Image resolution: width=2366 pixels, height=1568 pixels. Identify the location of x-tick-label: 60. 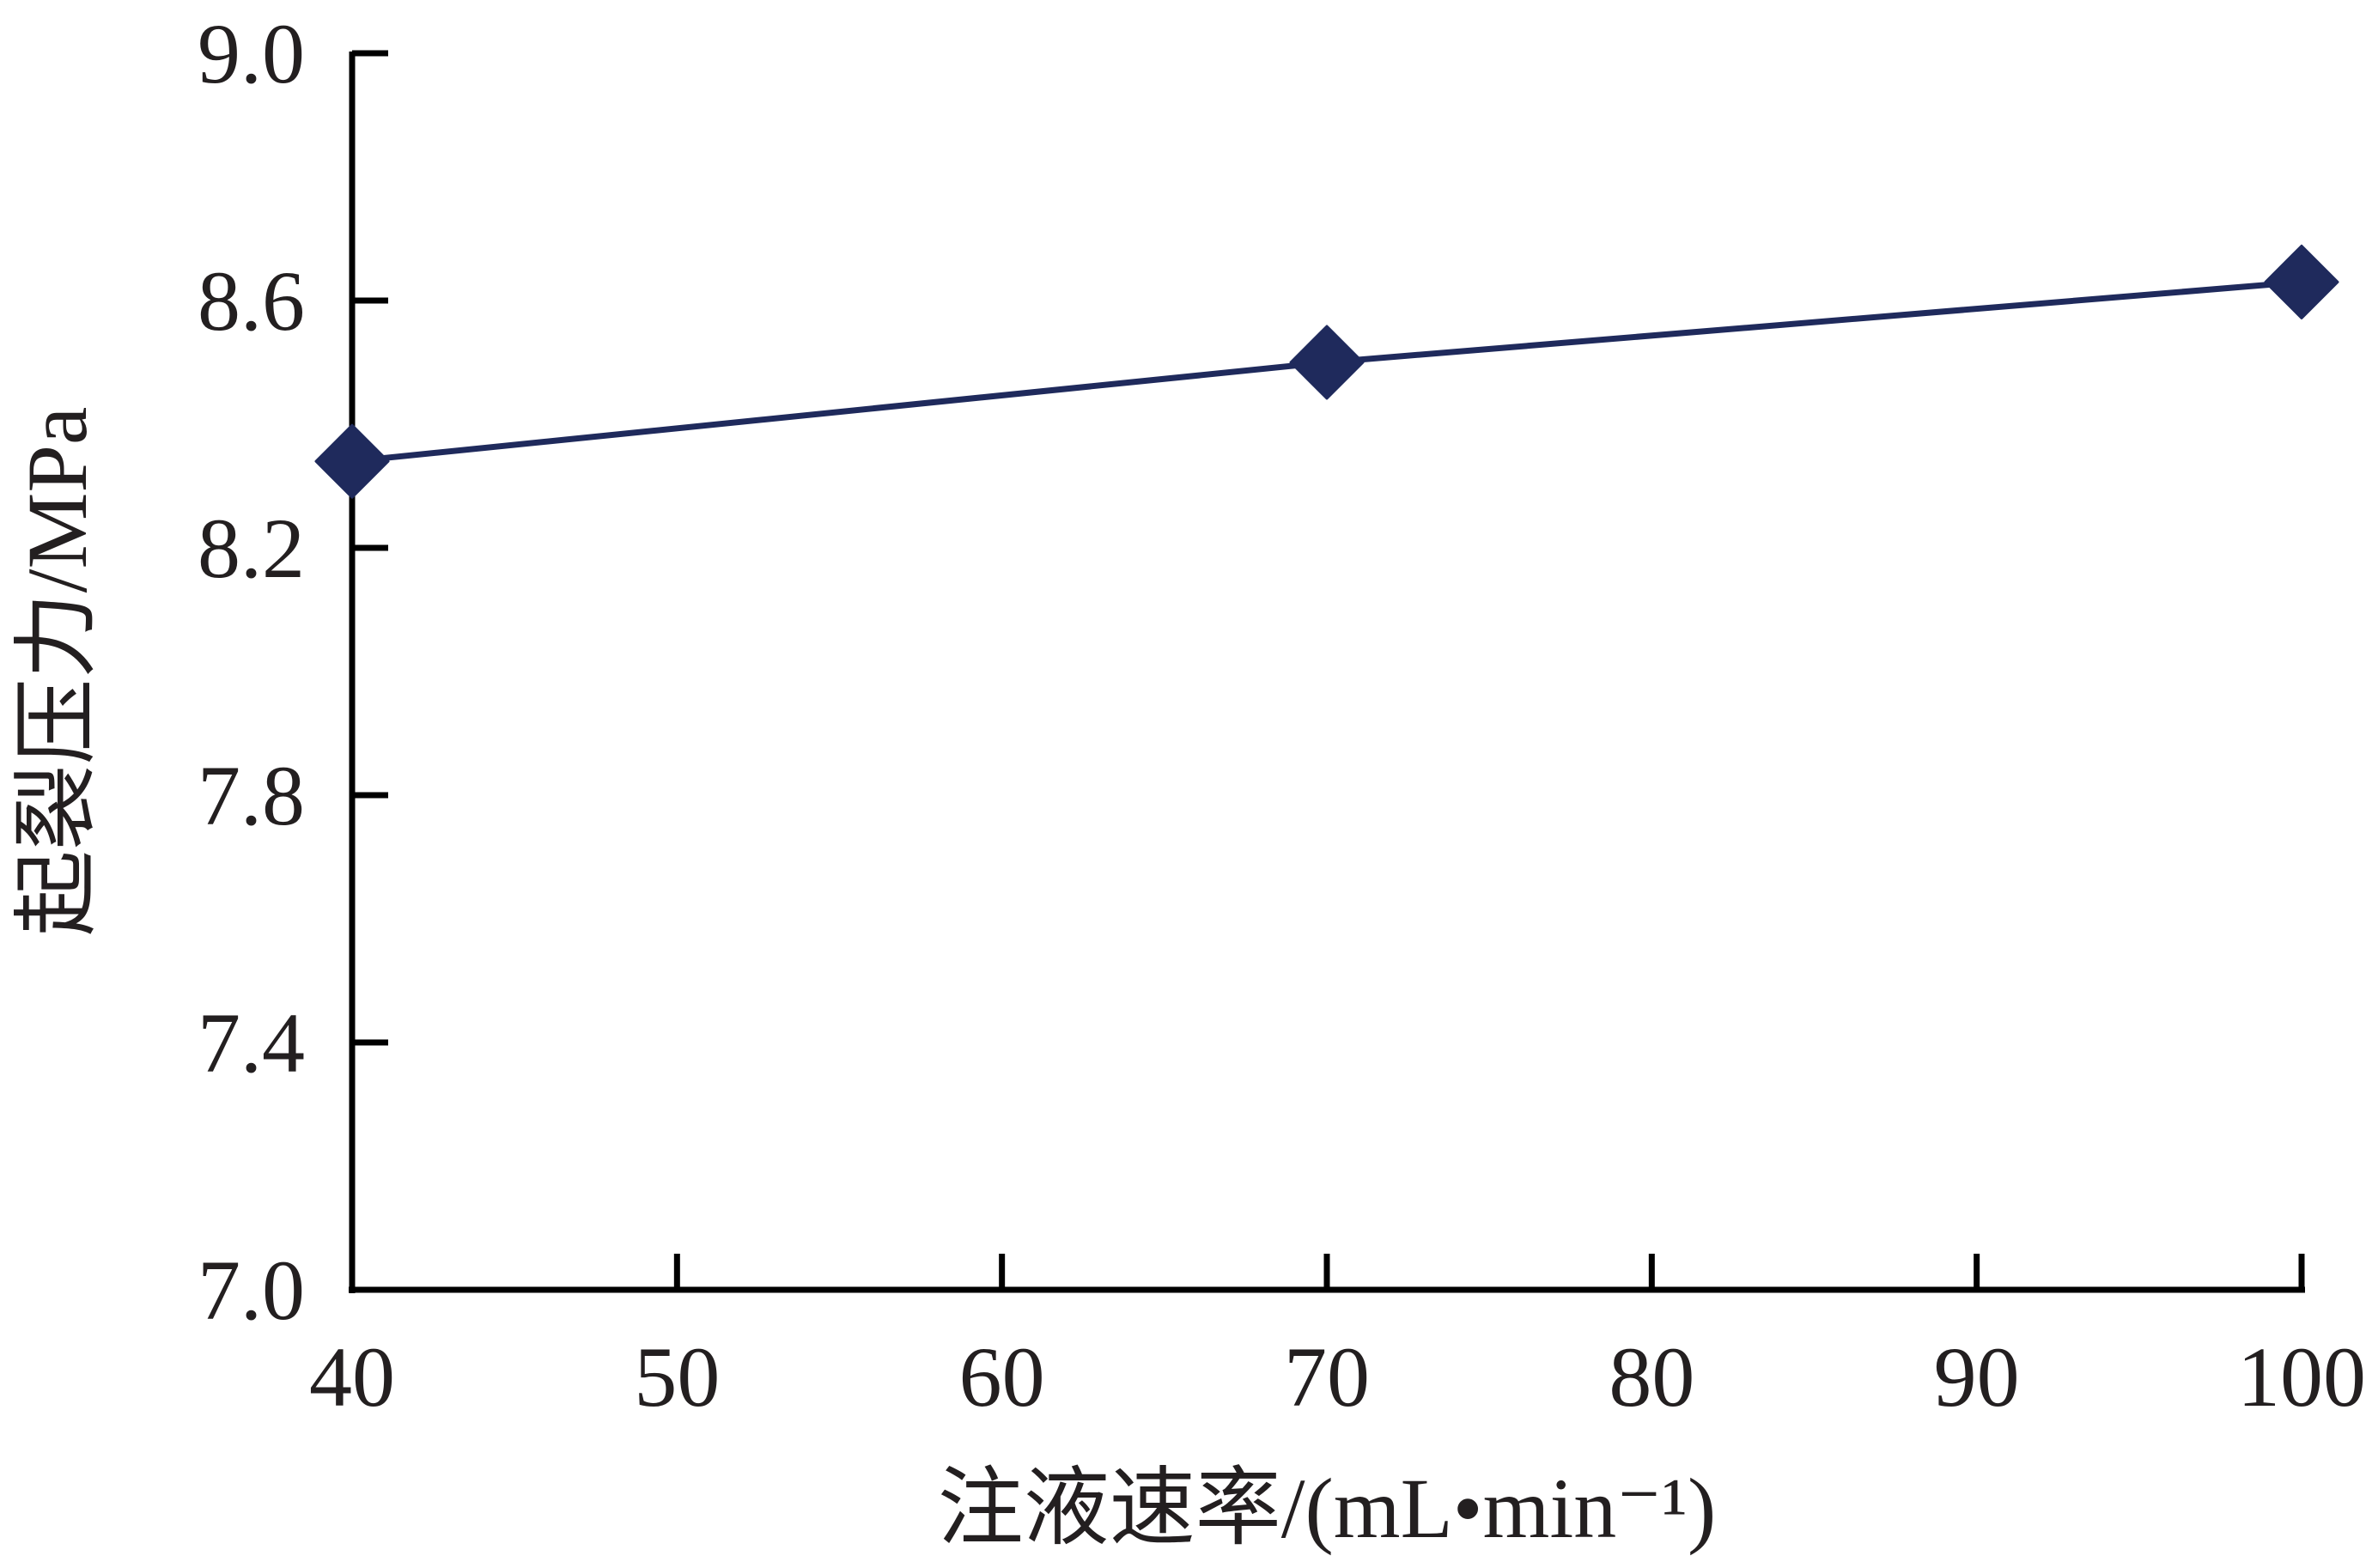
(1002, 1377).